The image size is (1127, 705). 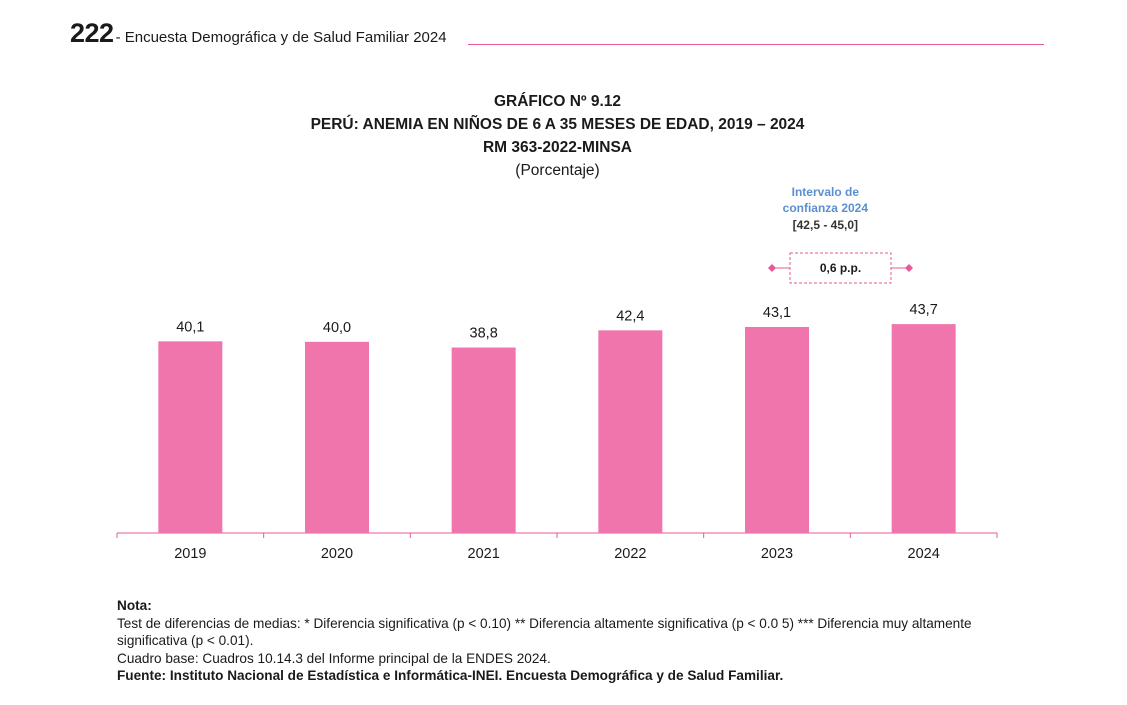 I want to click on header-rule, so click(x=756, y=44).